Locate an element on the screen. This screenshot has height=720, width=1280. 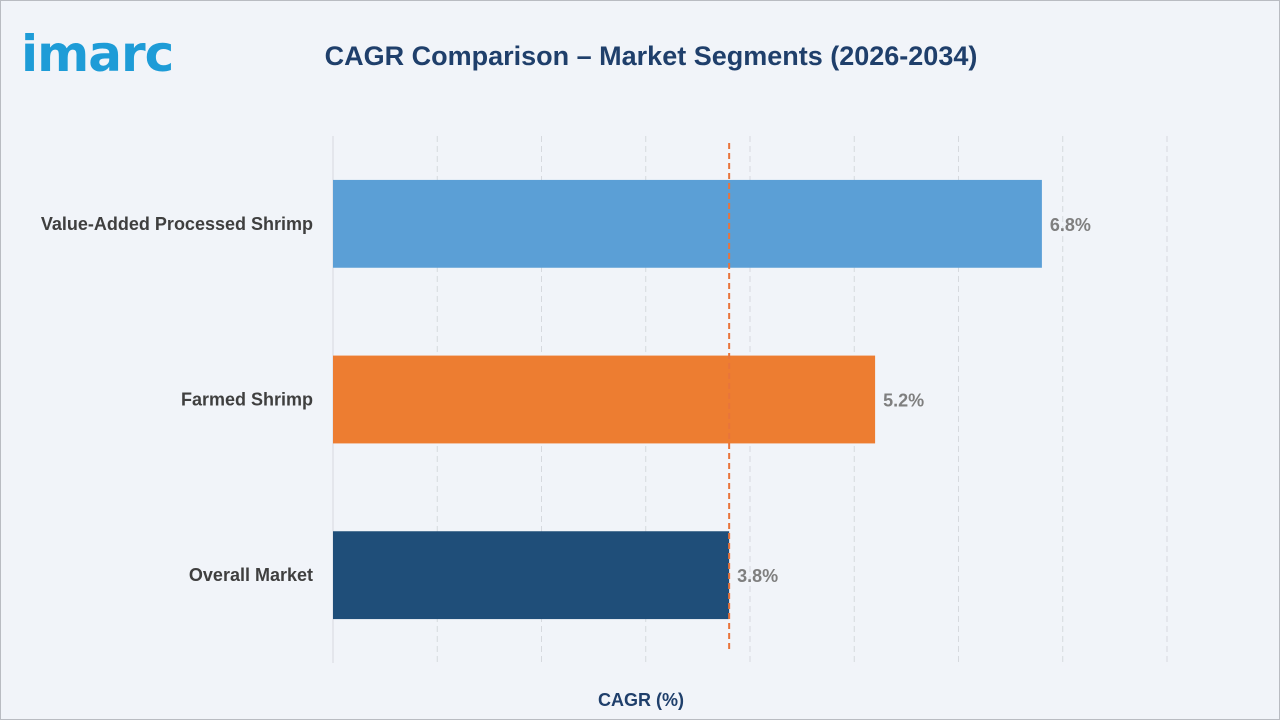
category-label: Overall Market is located at coordinates (251, 575).